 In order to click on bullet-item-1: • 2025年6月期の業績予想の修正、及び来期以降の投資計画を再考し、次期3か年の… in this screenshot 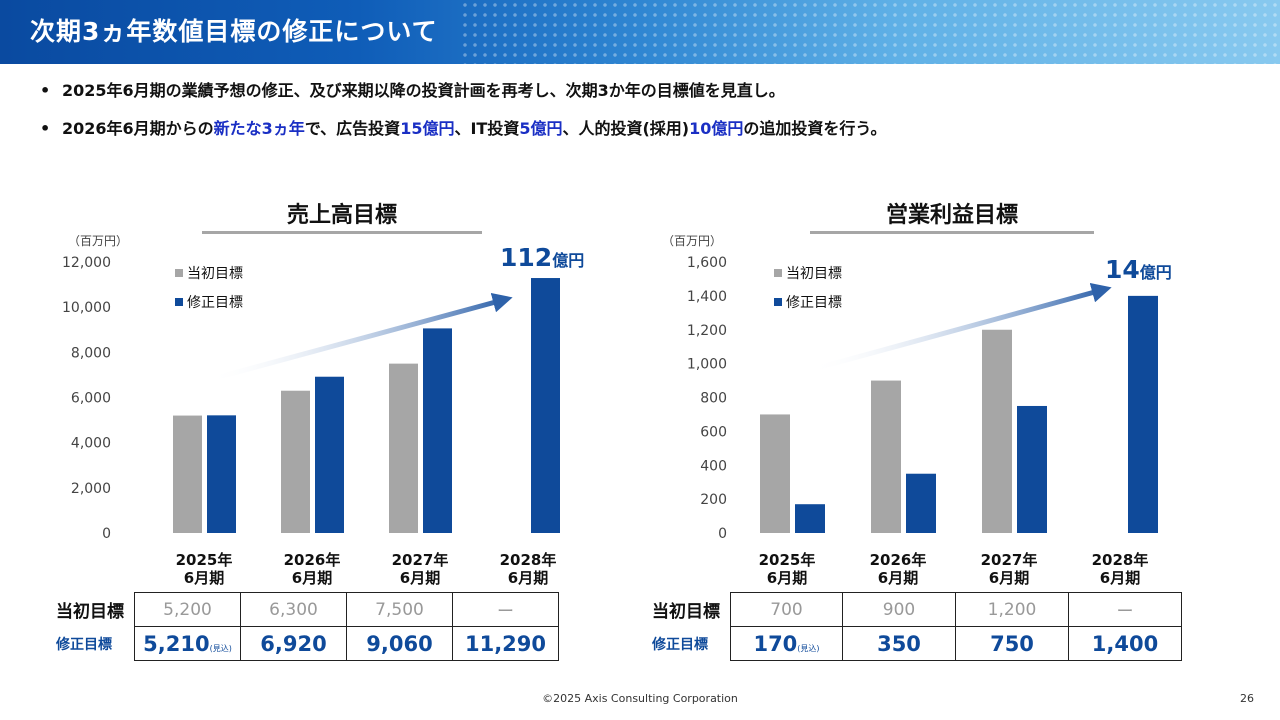, I will do `click(463, 99)`.